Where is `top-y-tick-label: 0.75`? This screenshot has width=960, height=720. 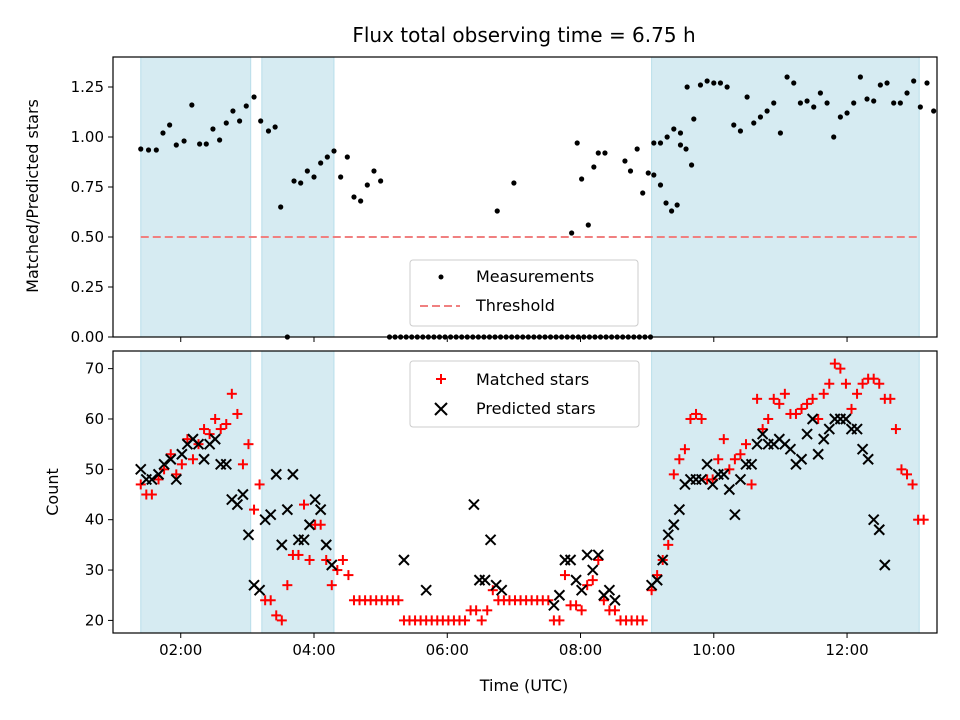 top-y-tick-label: 0.75 is located at coordinates (87, 187).